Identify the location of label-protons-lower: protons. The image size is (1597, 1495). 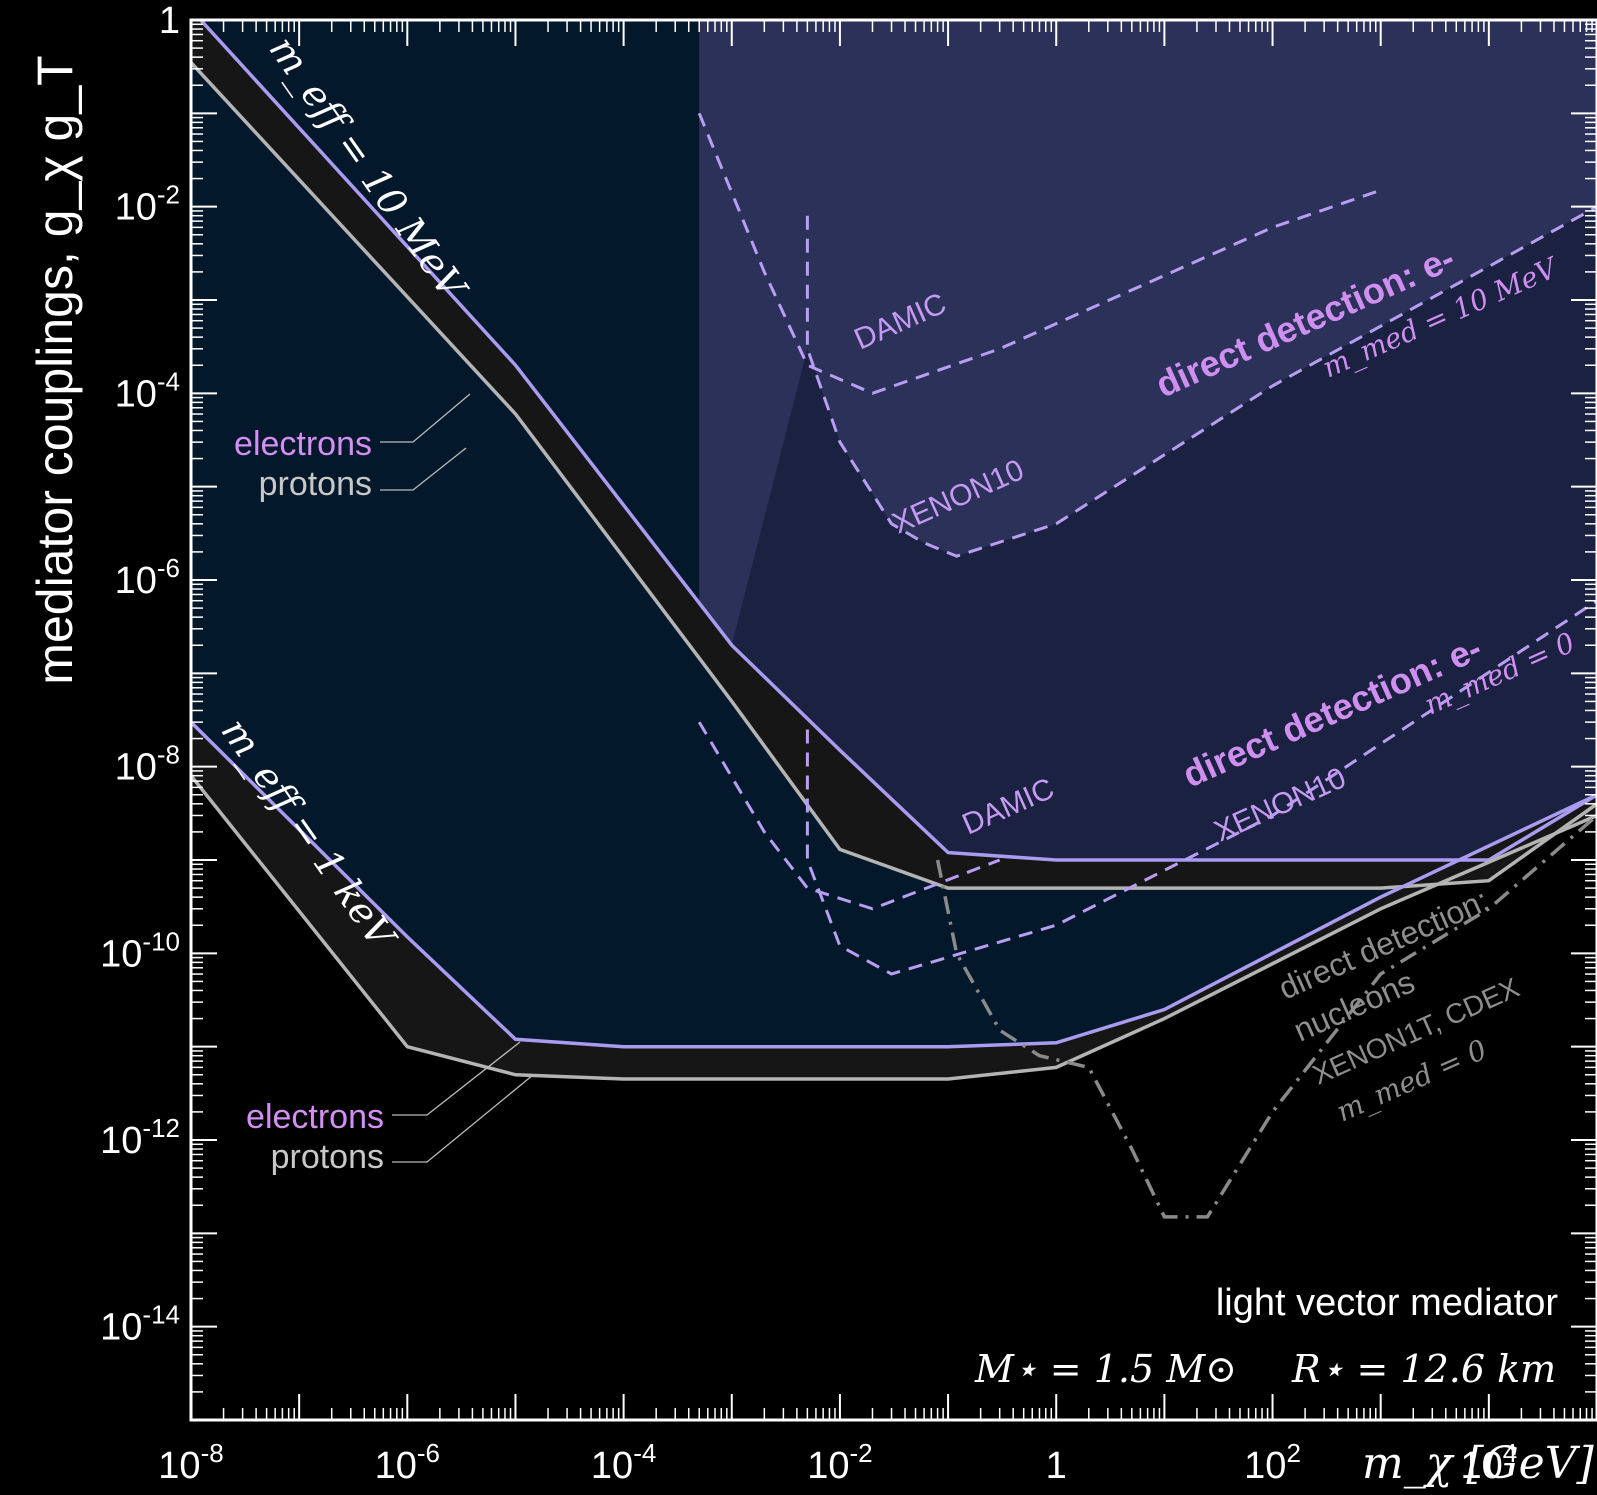
(327, 1157).